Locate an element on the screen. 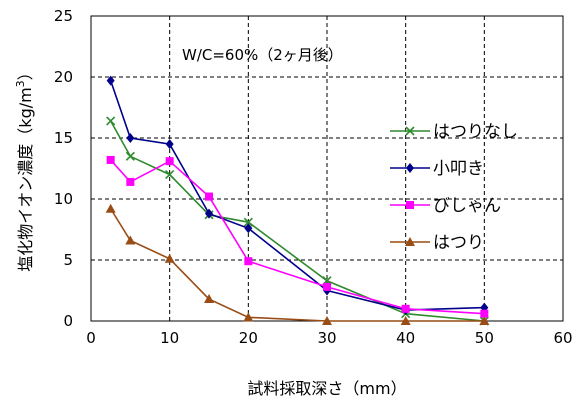 This screenshot has width=577, height=401. chart-title: W/C=60%（2ヶ月後） is located at coordinates (262, 55).